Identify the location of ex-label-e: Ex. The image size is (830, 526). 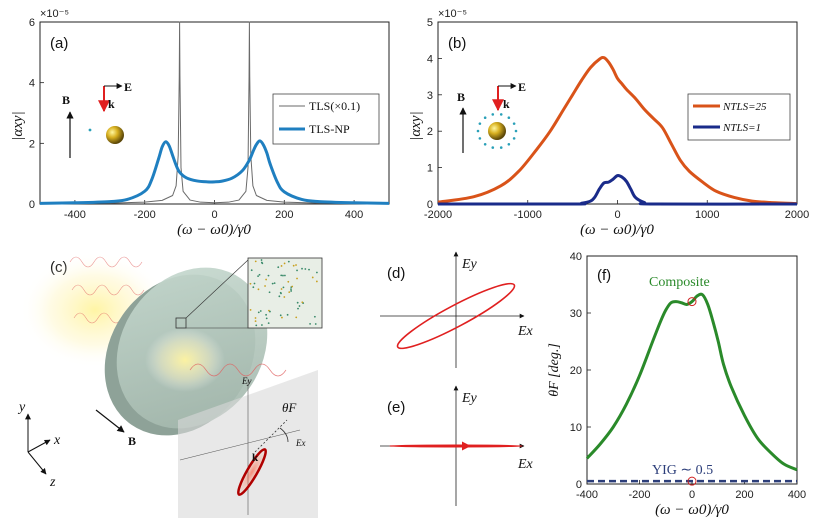
(525, 464).